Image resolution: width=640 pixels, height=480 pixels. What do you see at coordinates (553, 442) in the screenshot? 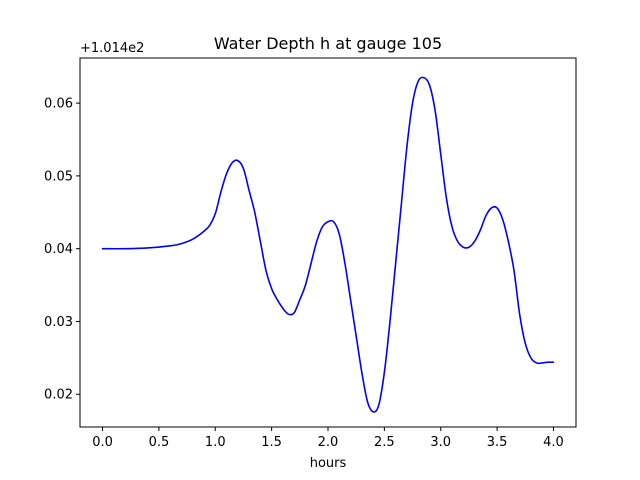
I see `x-tick-label: 4.0` at bounding box center [553, 442].